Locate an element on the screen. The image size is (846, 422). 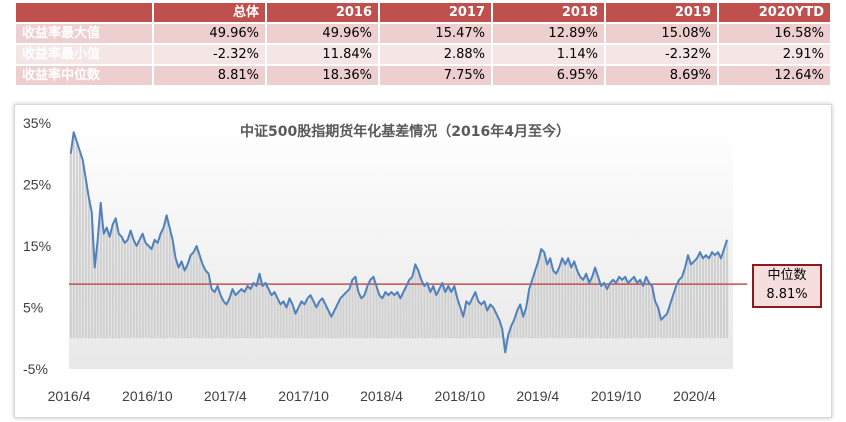
x-tick-label: 2018/4 is located at coordinates (381, 396).